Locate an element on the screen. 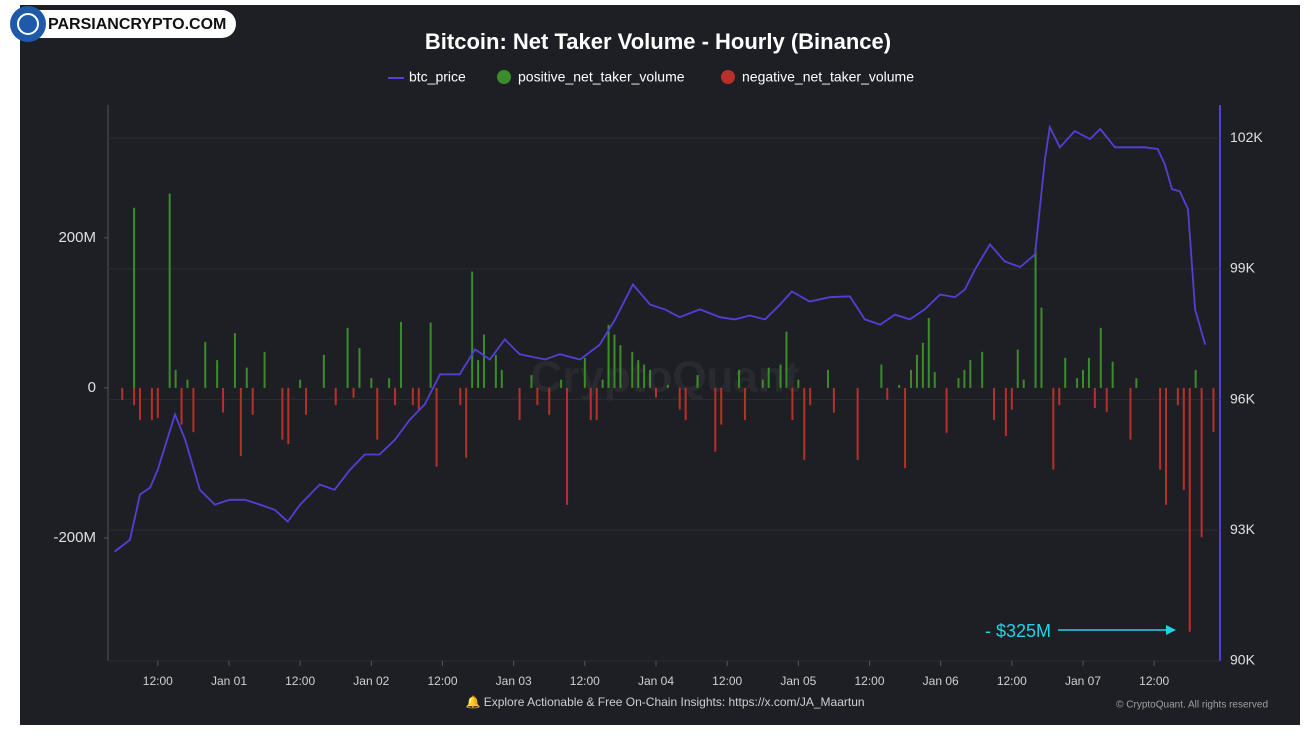 The height and width of the screenshot is (745, 1316). legend-label: positive_net_taker_volume is located at coordinates (601, 77).